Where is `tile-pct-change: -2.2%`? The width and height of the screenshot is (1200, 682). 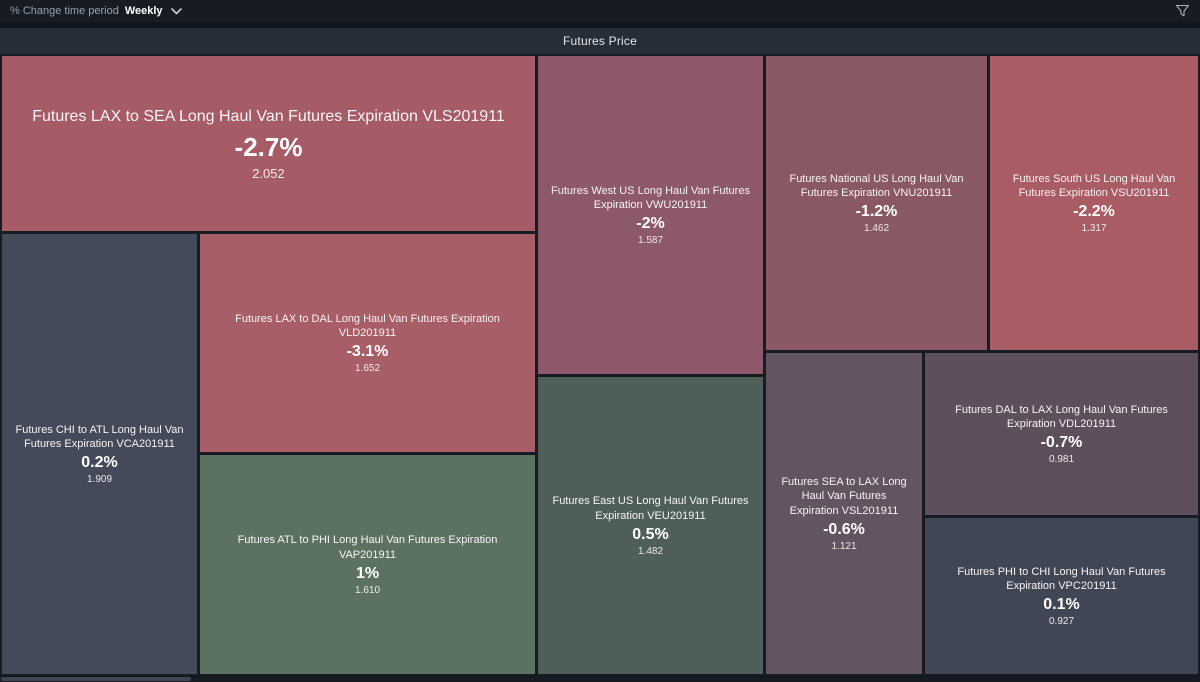 tile-pct-change: -2.2% is located at coordinates (1094, 212).